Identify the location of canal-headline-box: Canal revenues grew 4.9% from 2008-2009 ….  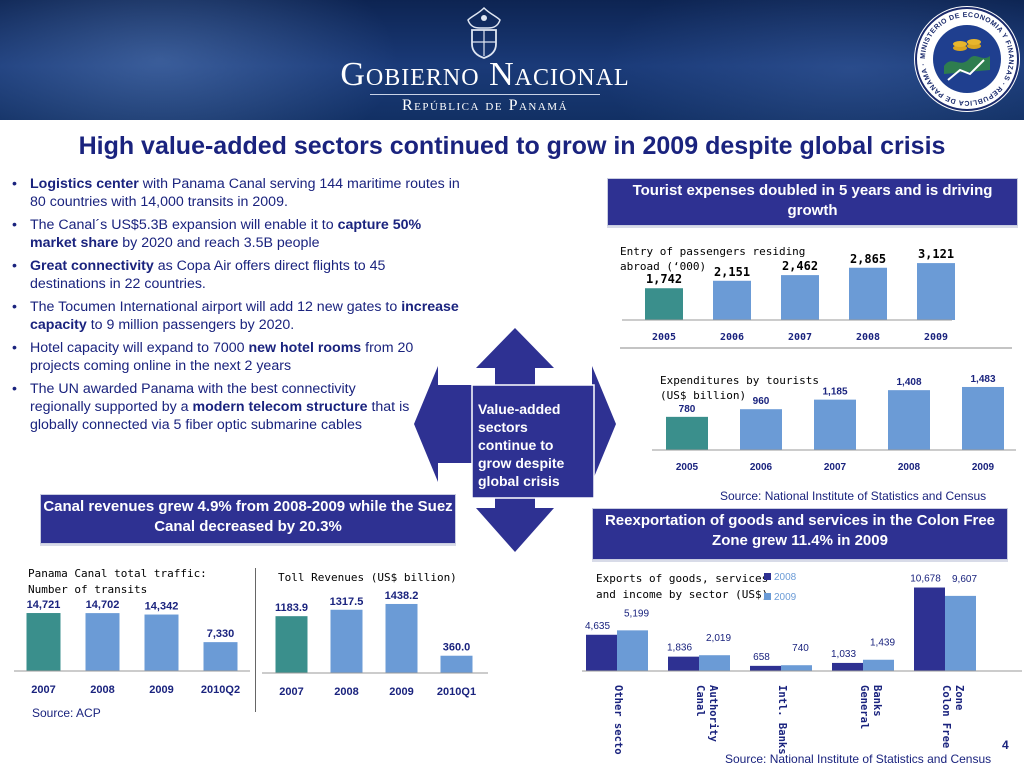
(248, 519).